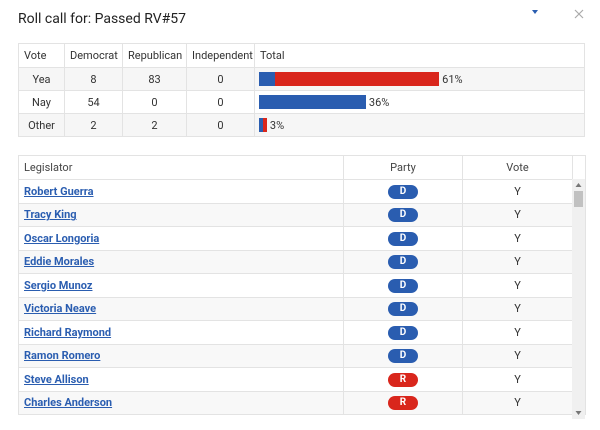  I want to click on total-percent: 61%, so click(452, 79).